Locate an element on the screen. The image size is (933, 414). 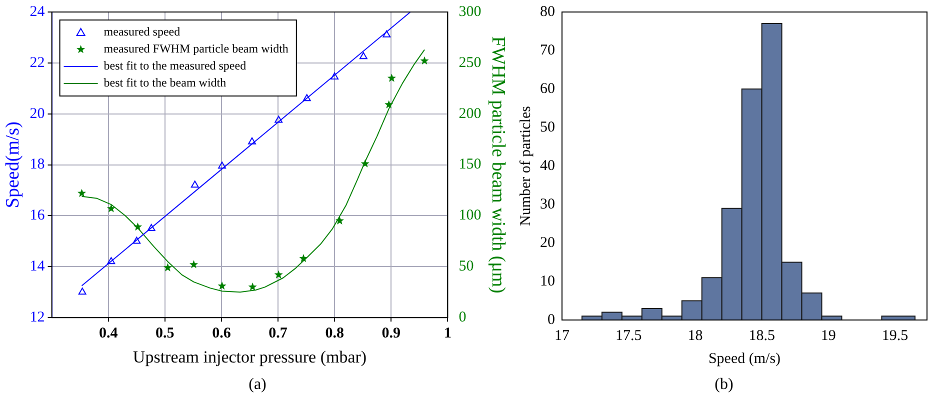
x-tick-label: 0.8 is located at coordinates (334, 333).